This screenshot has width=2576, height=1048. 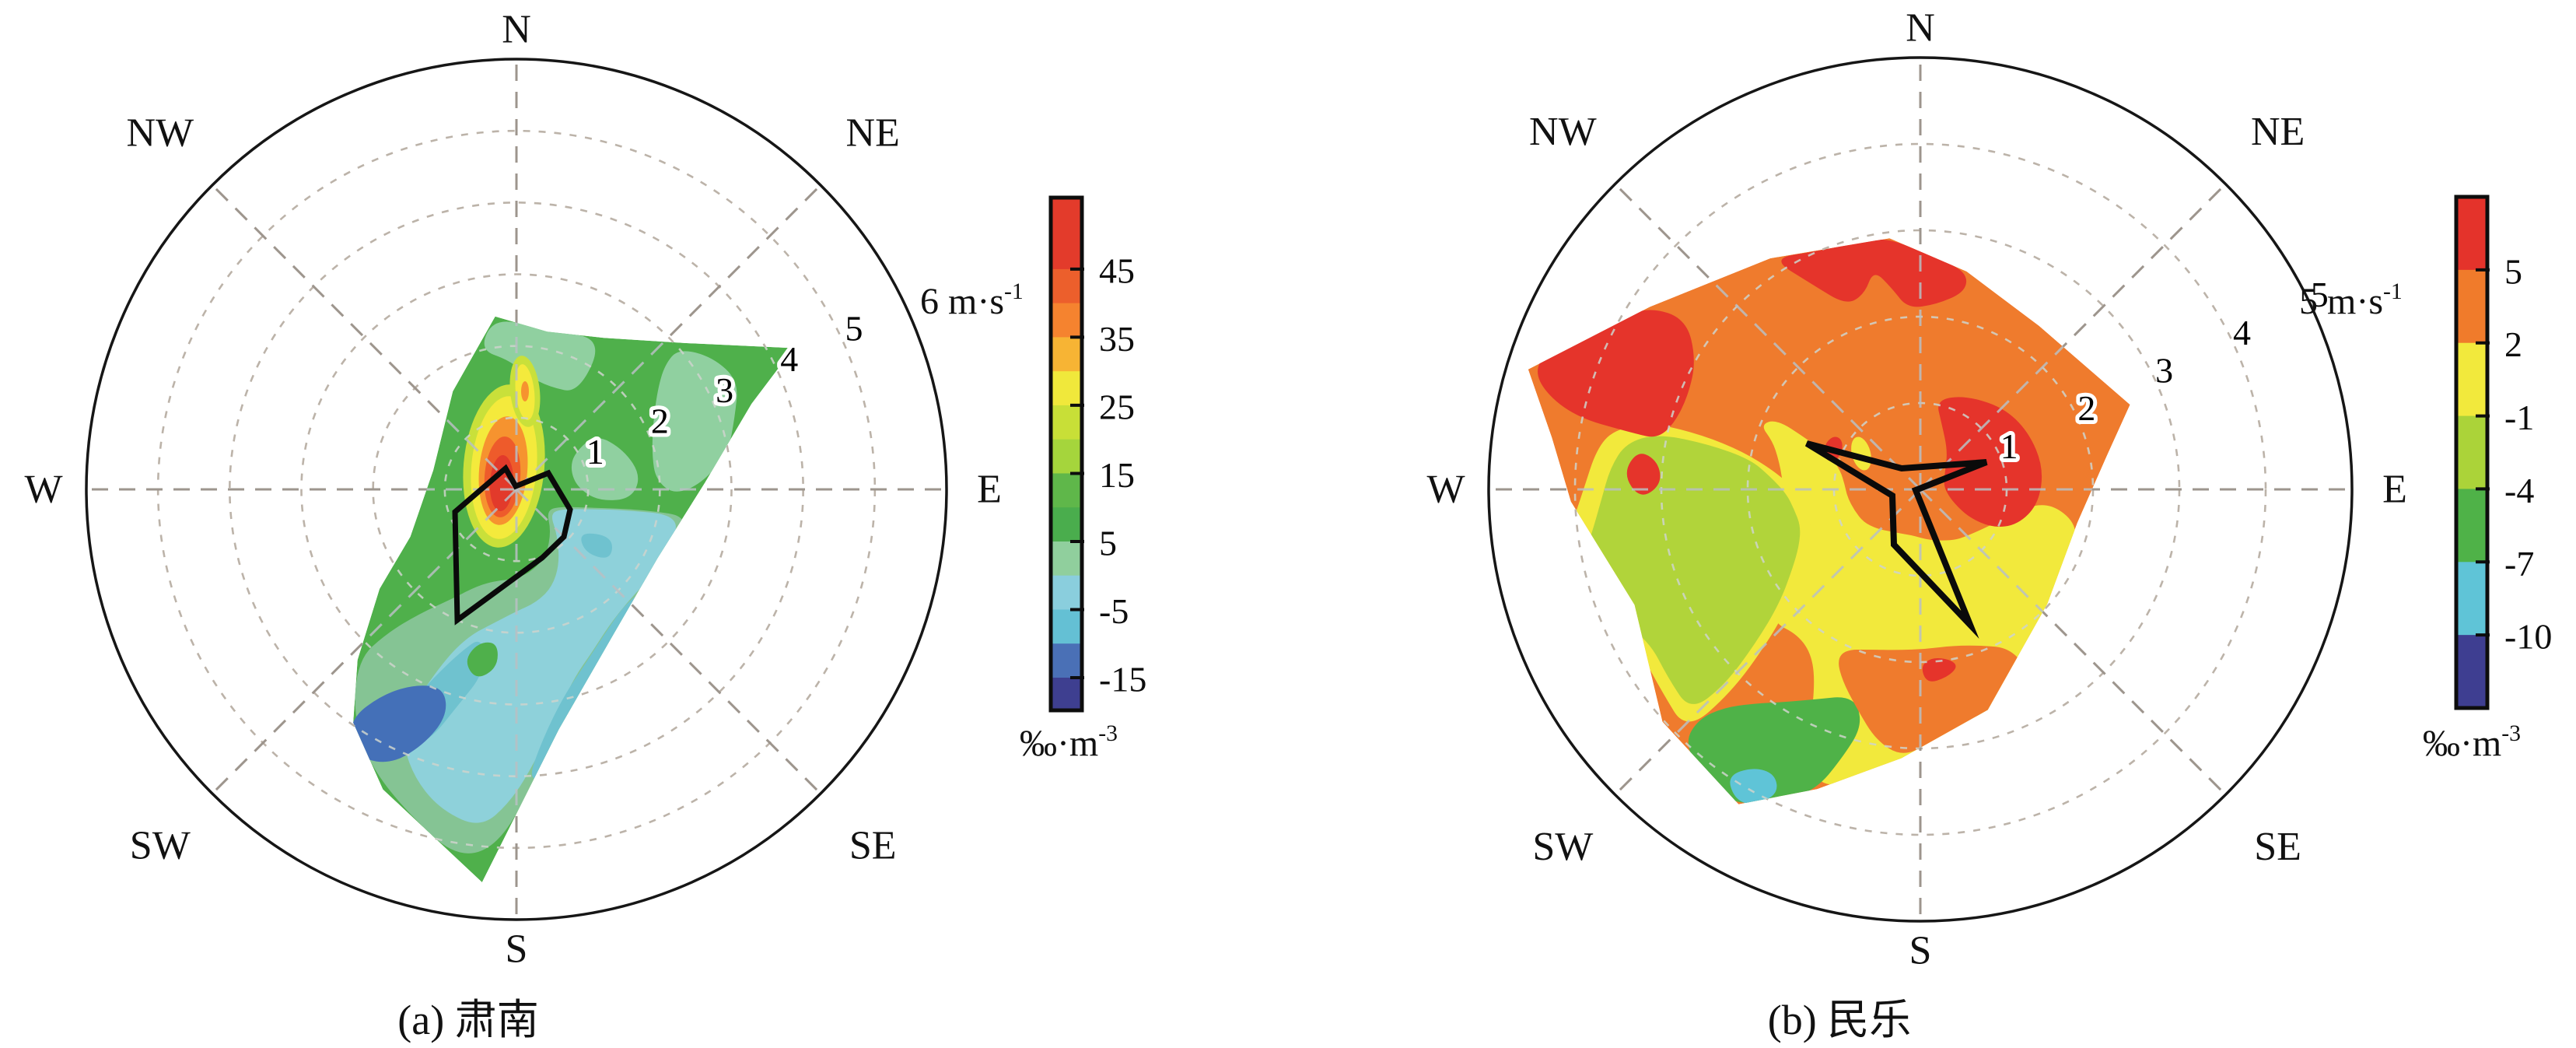 I want to click on colorbar-tick-label--7: -7, so click(x=2519, y=564).